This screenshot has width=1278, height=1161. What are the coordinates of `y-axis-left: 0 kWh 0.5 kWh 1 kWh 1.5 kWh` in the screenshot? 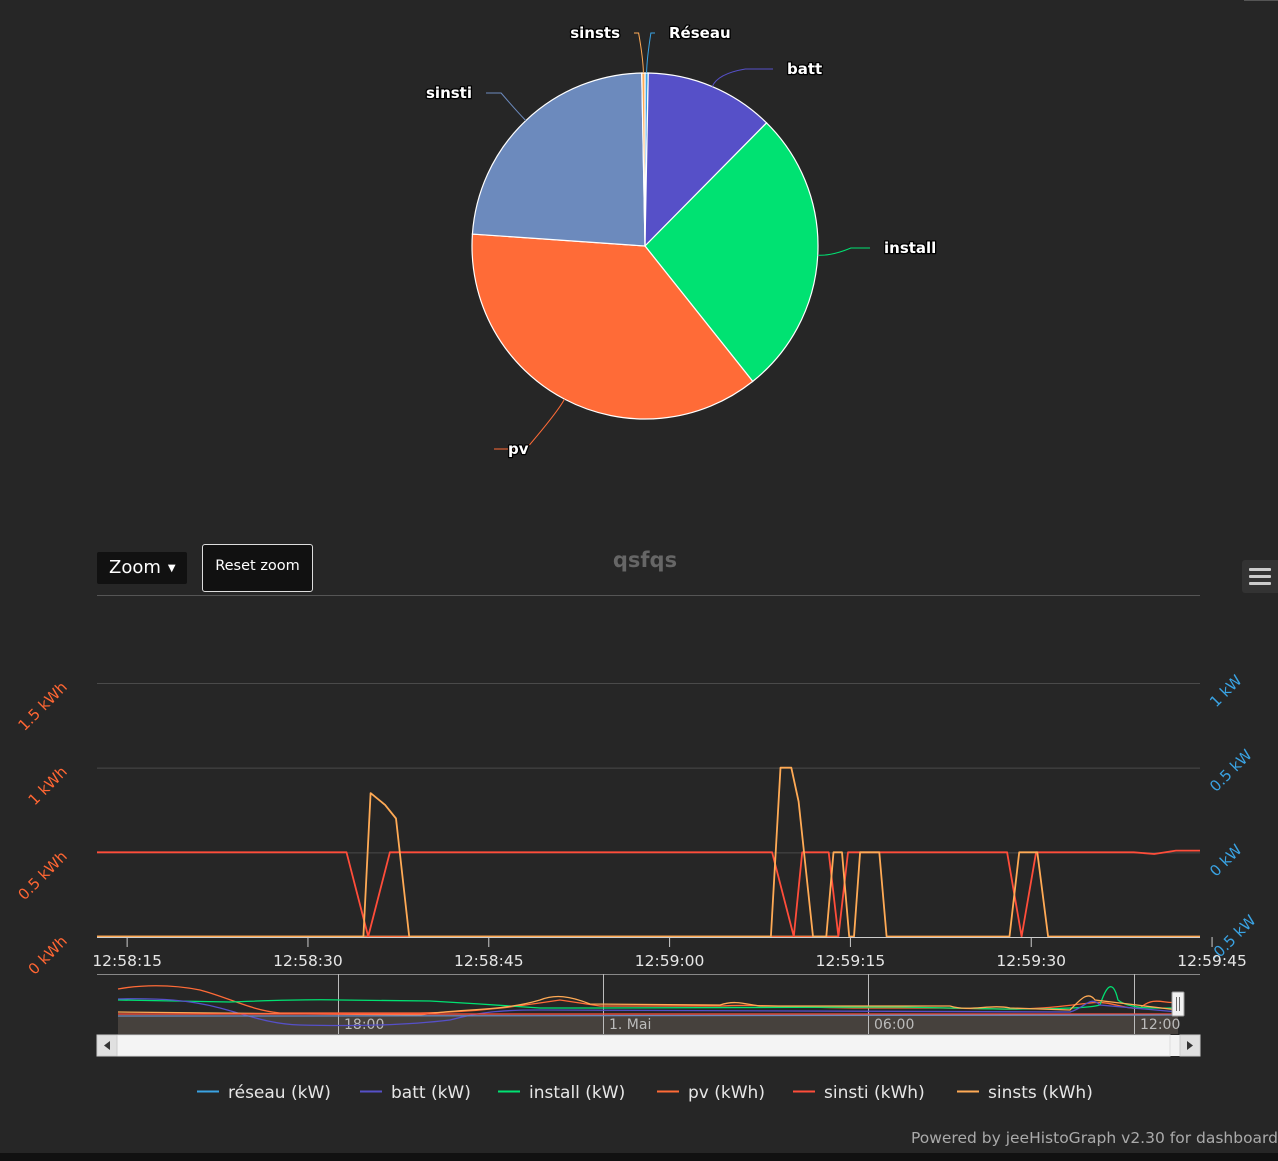 It's located at (43, 828).